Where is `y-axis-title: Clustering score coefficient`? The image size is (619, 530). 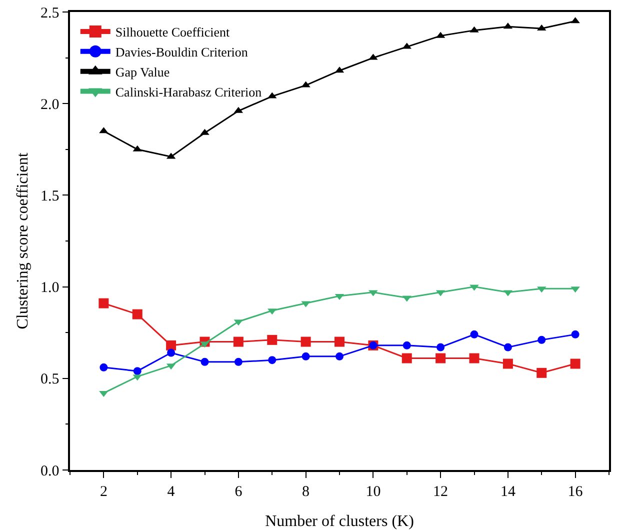 y-axis-title: Clustering score coefficient is located at coordinates (23, 241).